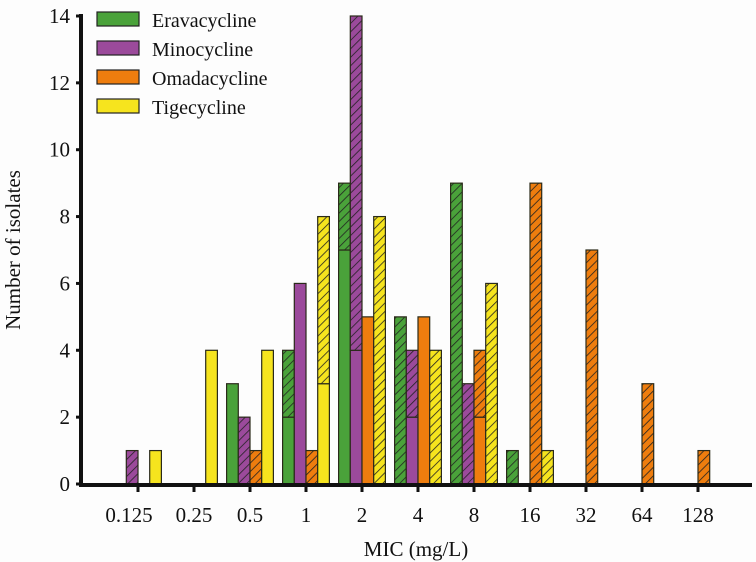  Describe the element at coordinates (65, 350) in the screenshot. I see `y-tick-label: 4` at that location.